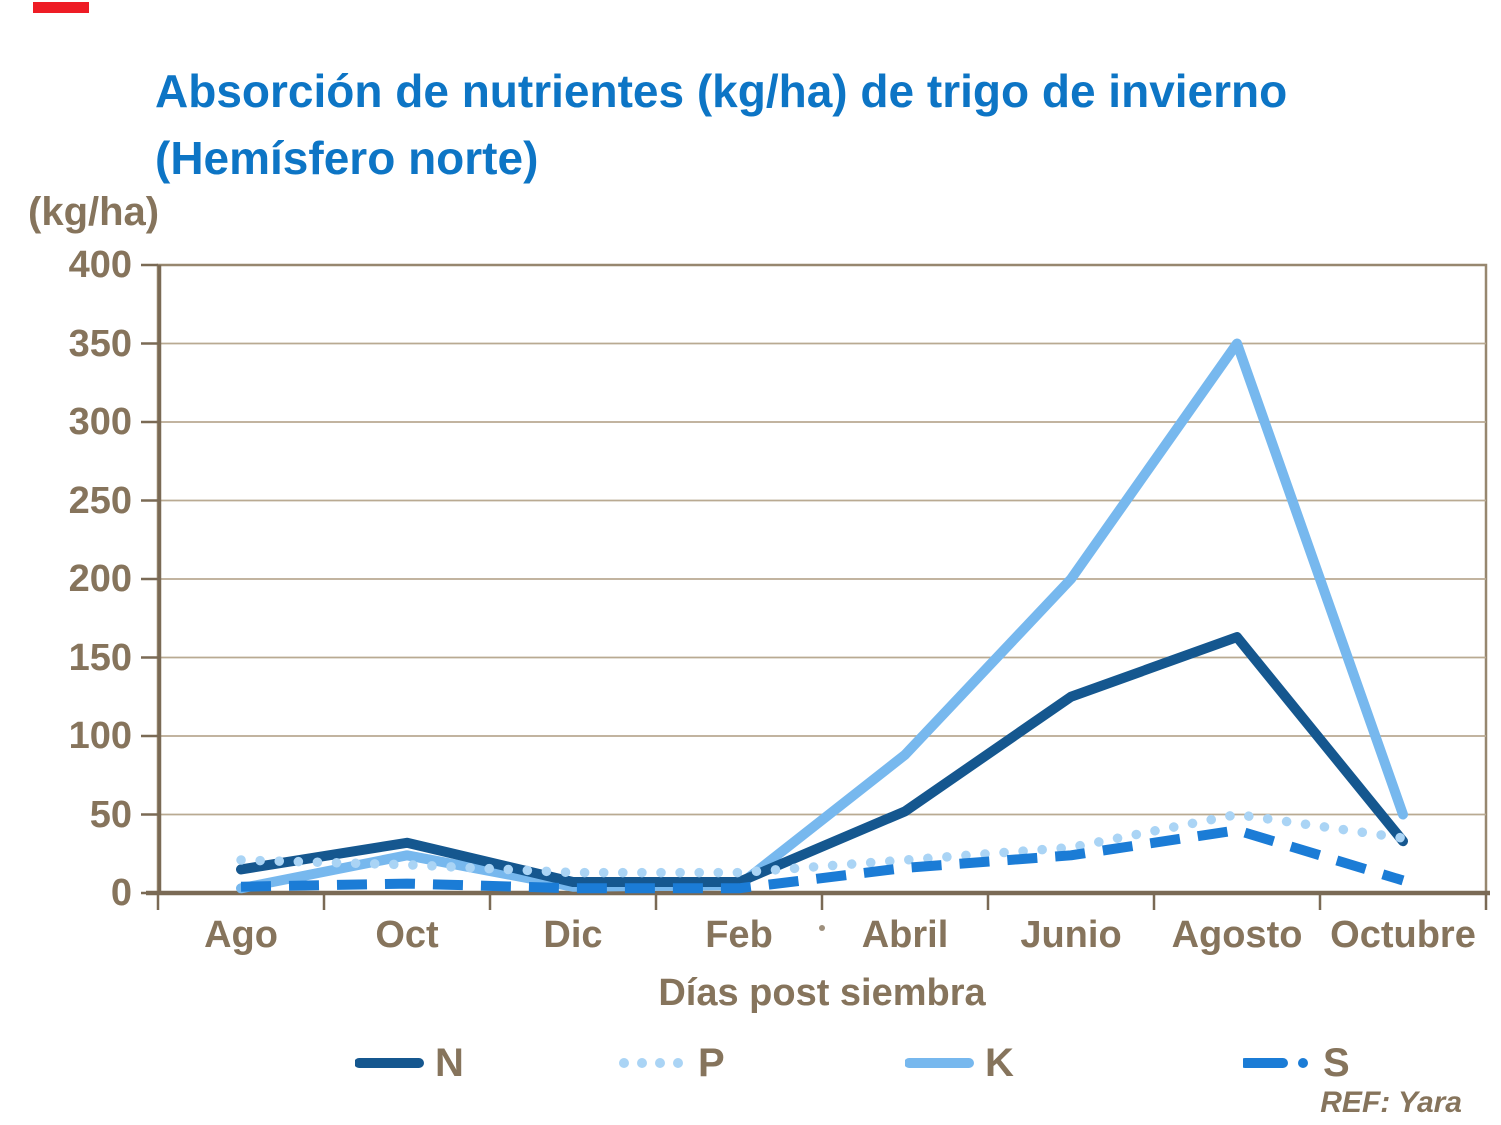  I want to click on legend-item-S: S, so click(1296, 1063).